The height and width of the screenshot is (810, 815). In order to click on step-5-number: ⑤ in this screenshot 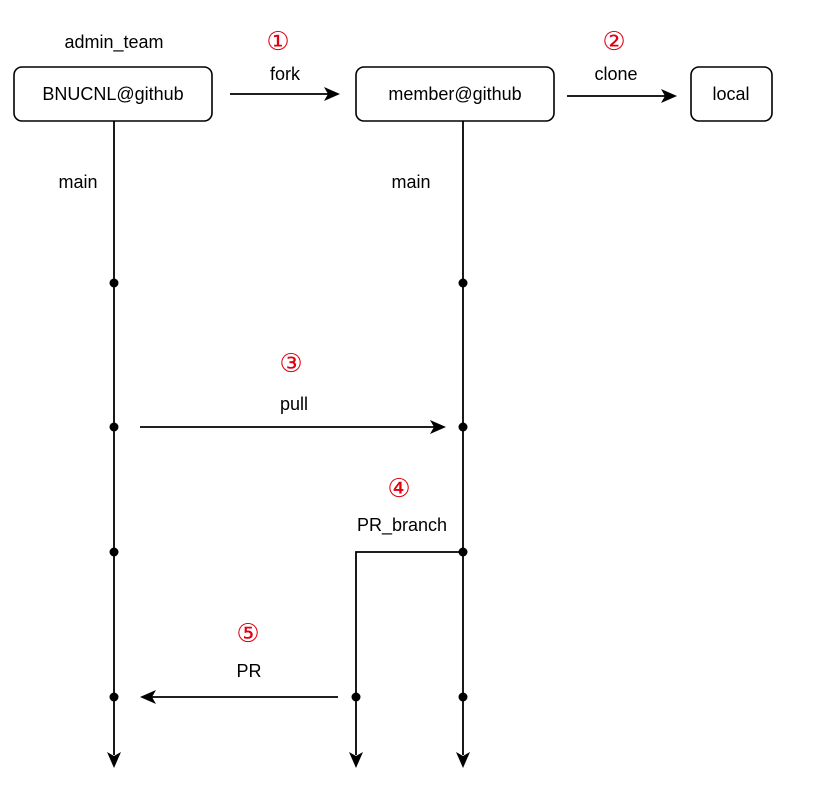, I will do `click(247, 633)`.